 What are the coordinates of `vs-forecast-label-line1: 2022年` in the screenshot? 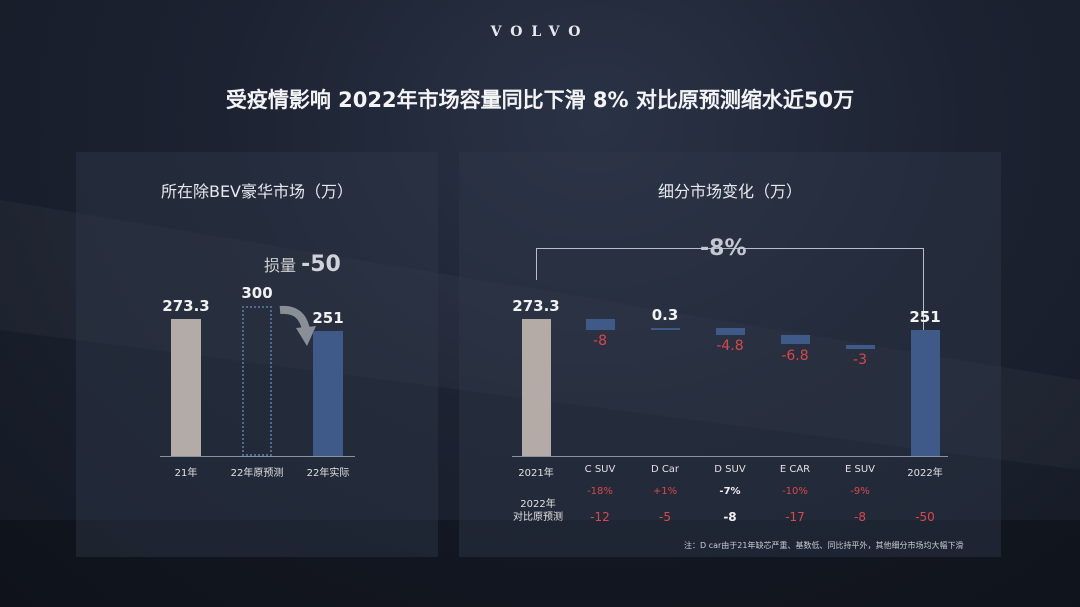 It's located at (538, 504).